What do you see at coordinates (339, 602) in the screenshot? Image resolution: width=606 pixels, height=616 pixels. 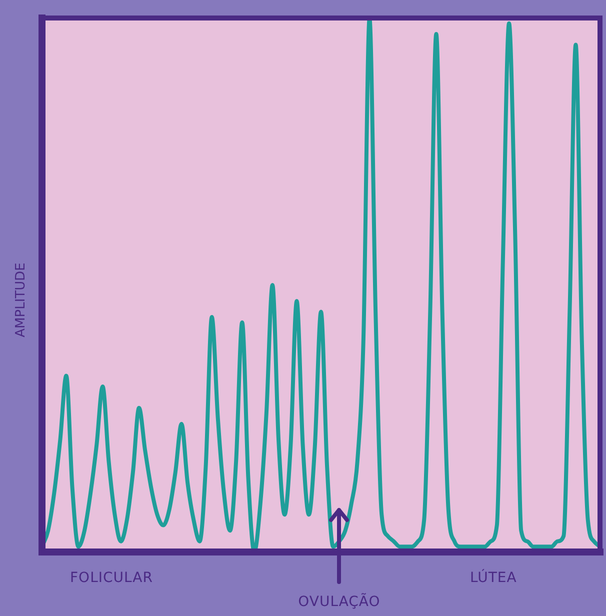 I see `text: OVULAÇÃO` at bounding box center [339, 602].